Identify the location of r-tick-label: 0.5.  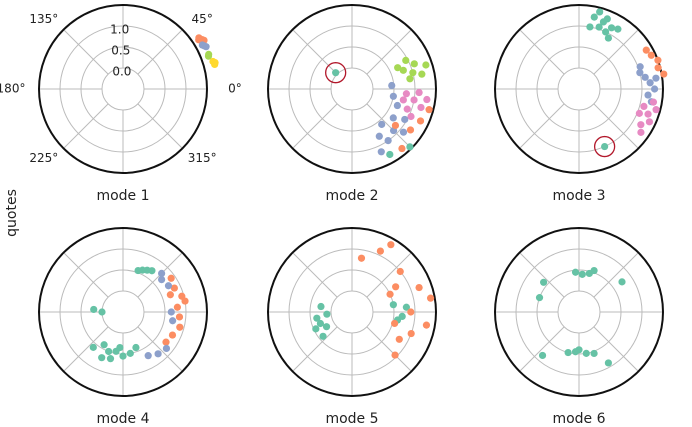
(120, 51).